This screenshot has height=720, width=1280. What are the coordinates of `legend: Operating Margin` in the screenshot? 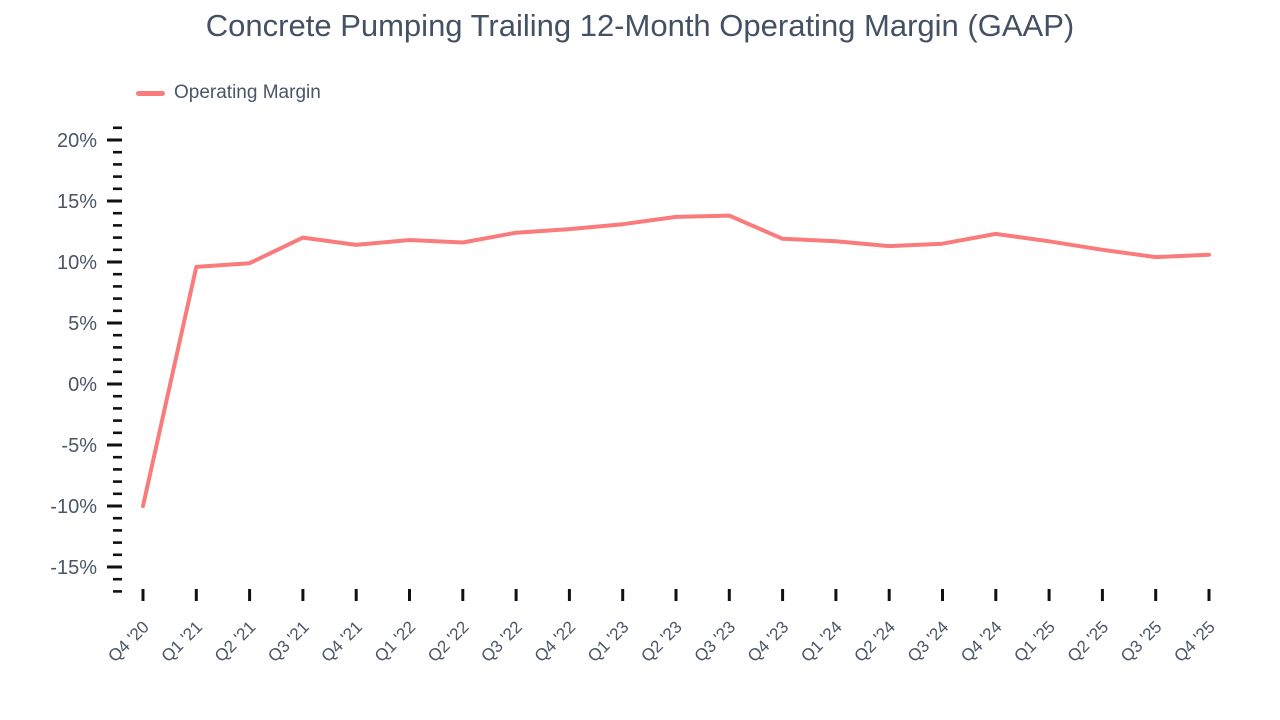 It's located at (228, 93).